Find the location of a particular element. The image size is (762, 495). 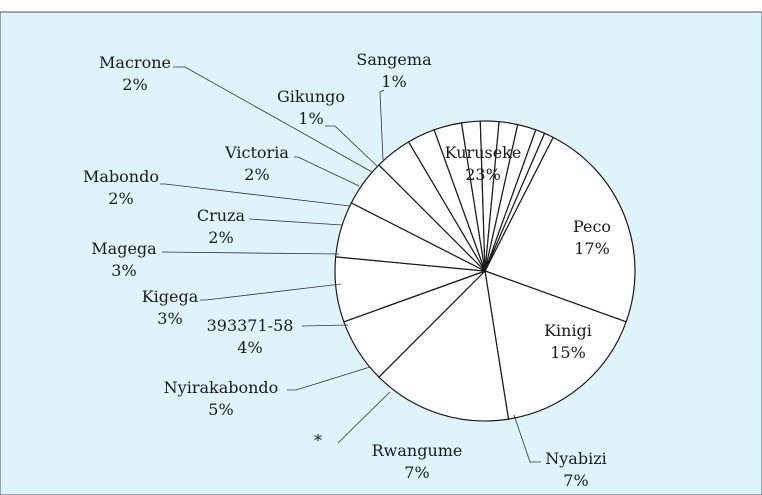

slice-name: Magega is located at coordinates (124, 248).